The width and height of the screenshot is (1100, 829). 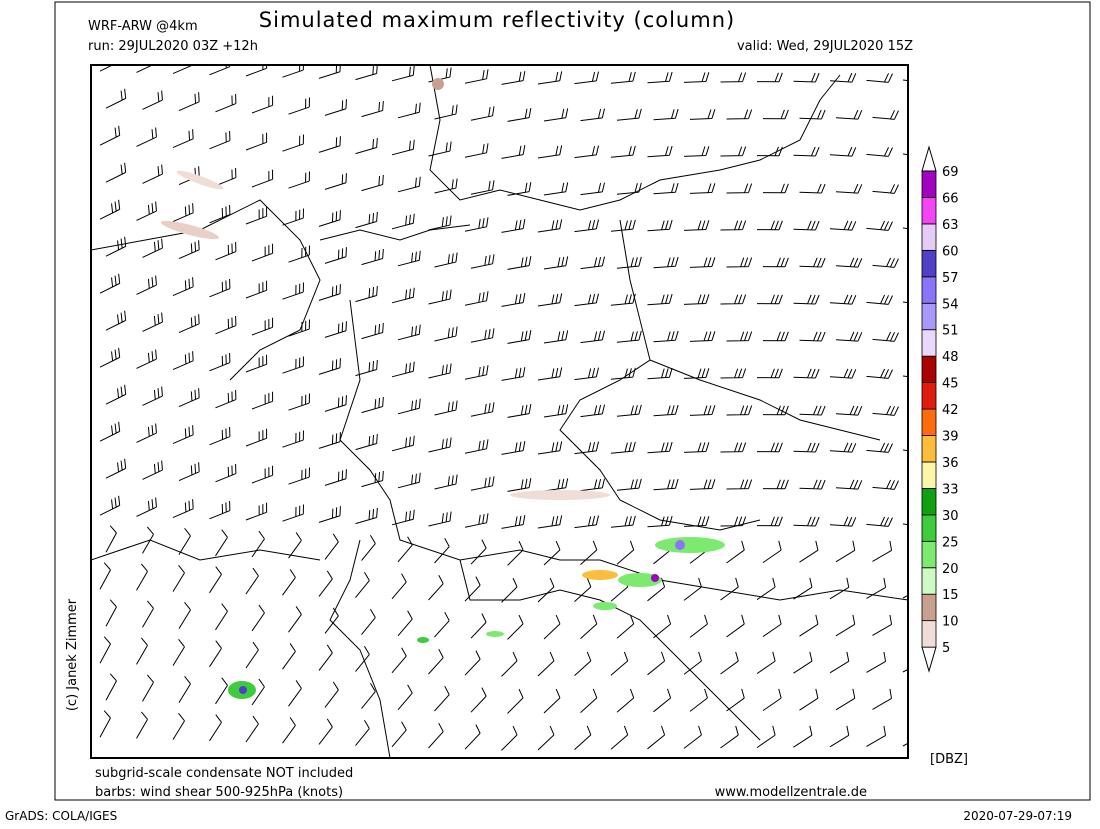 What do you see at coordinates (497, 20) in the screenshot?
I see `title: Simulated maximum reflectivity (column)` at bounding box center [497, 20].